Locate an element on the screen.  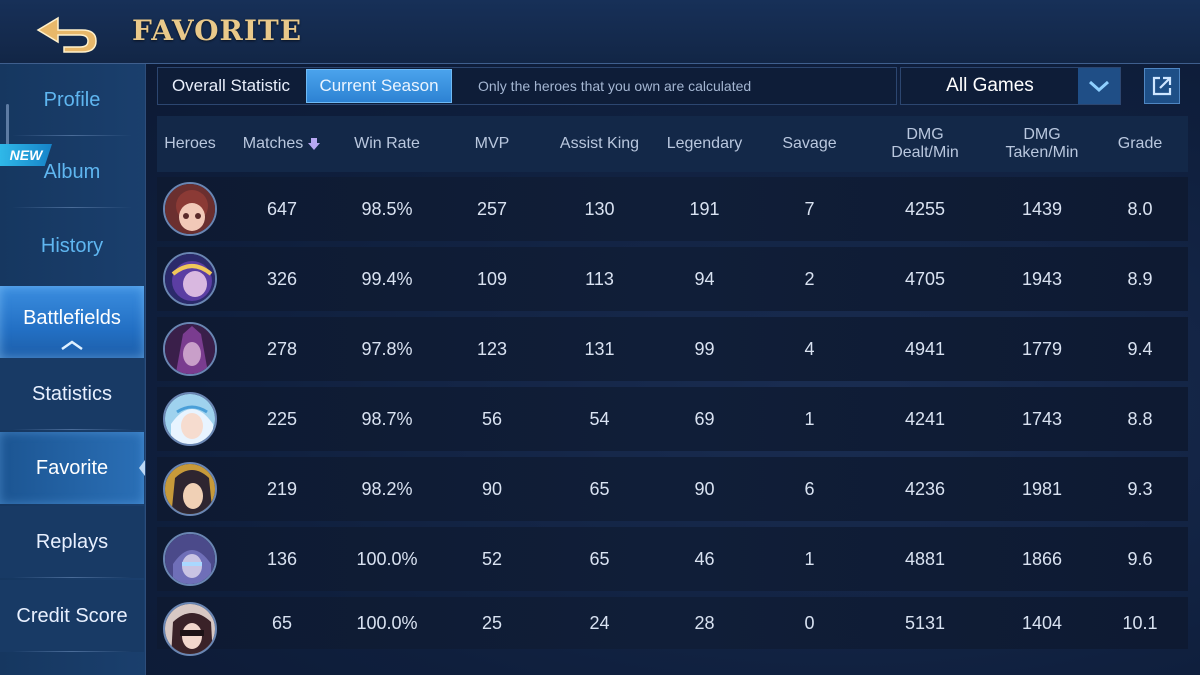
sidebar-item-battlefields: Battlefields is located at coordinates (72, 322).